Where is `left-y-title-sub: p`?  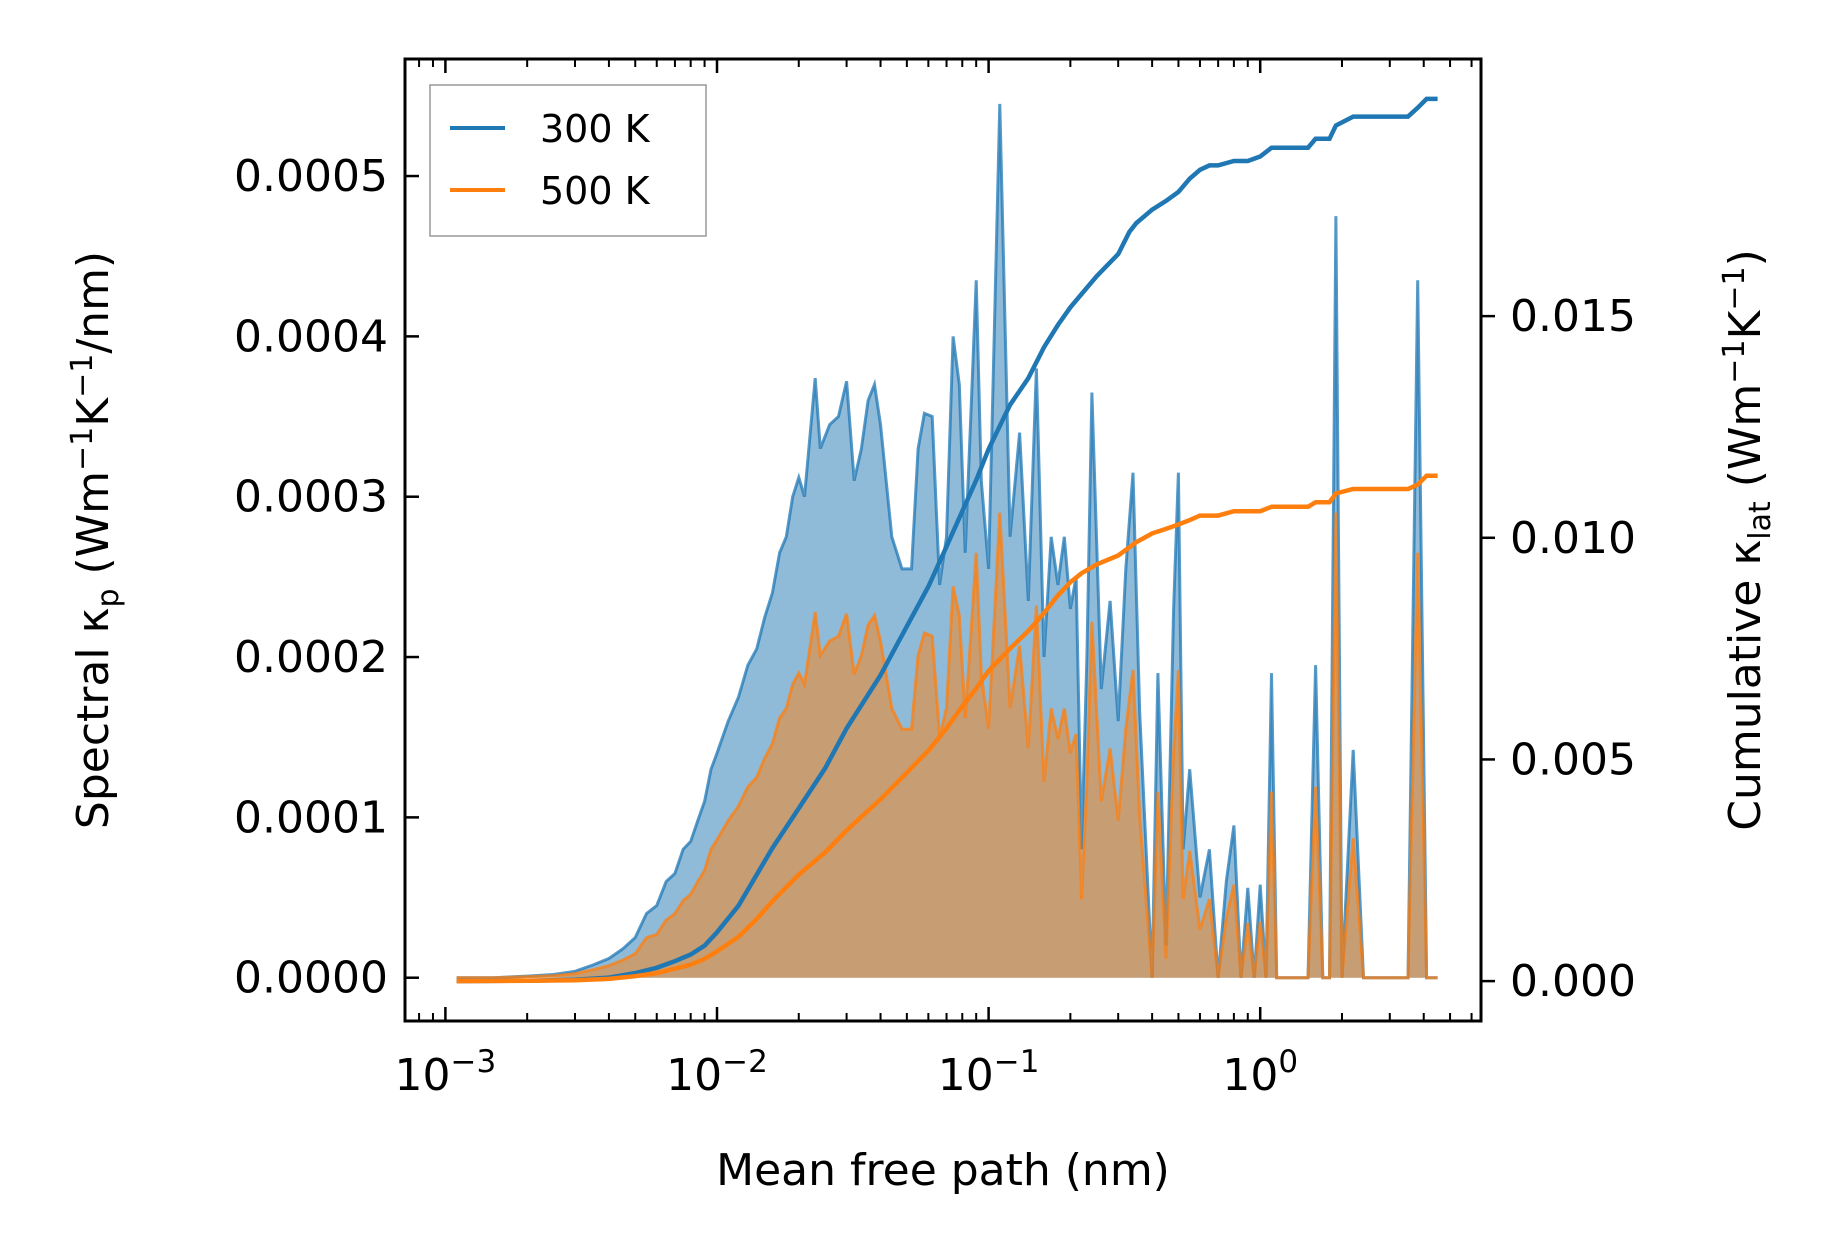 left-y-title-sub: p is located at coordinates (108, 597).